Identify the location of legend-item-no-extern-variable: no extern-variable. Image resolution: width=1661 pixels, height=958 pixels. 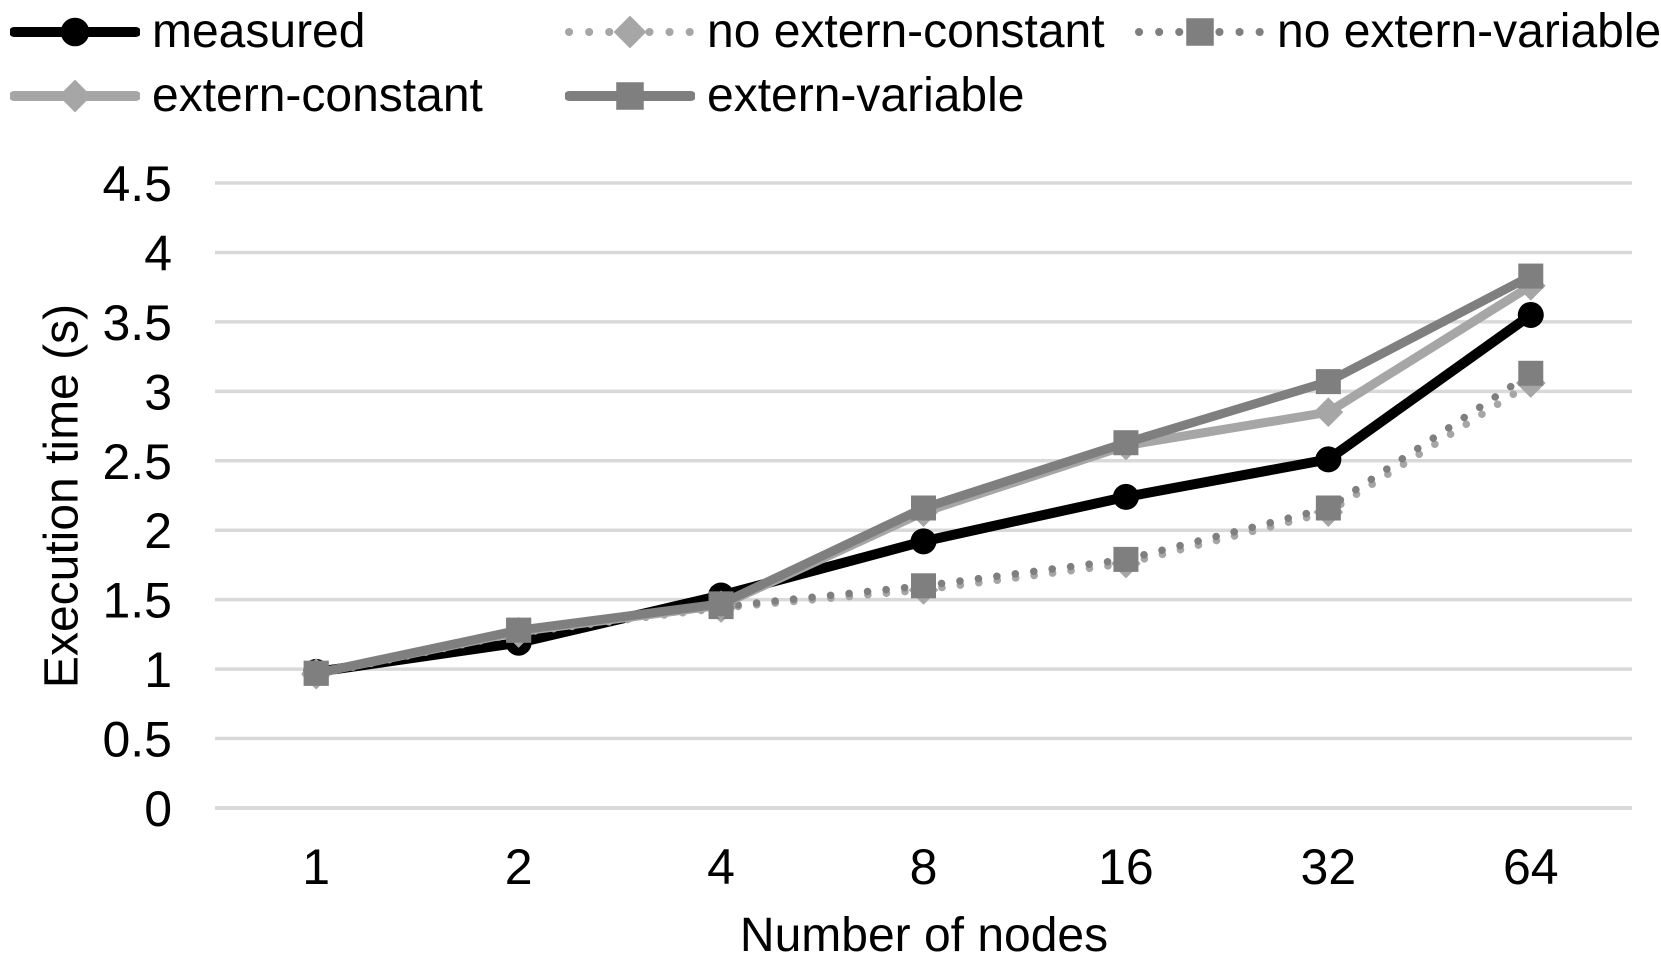
(1393, 32).